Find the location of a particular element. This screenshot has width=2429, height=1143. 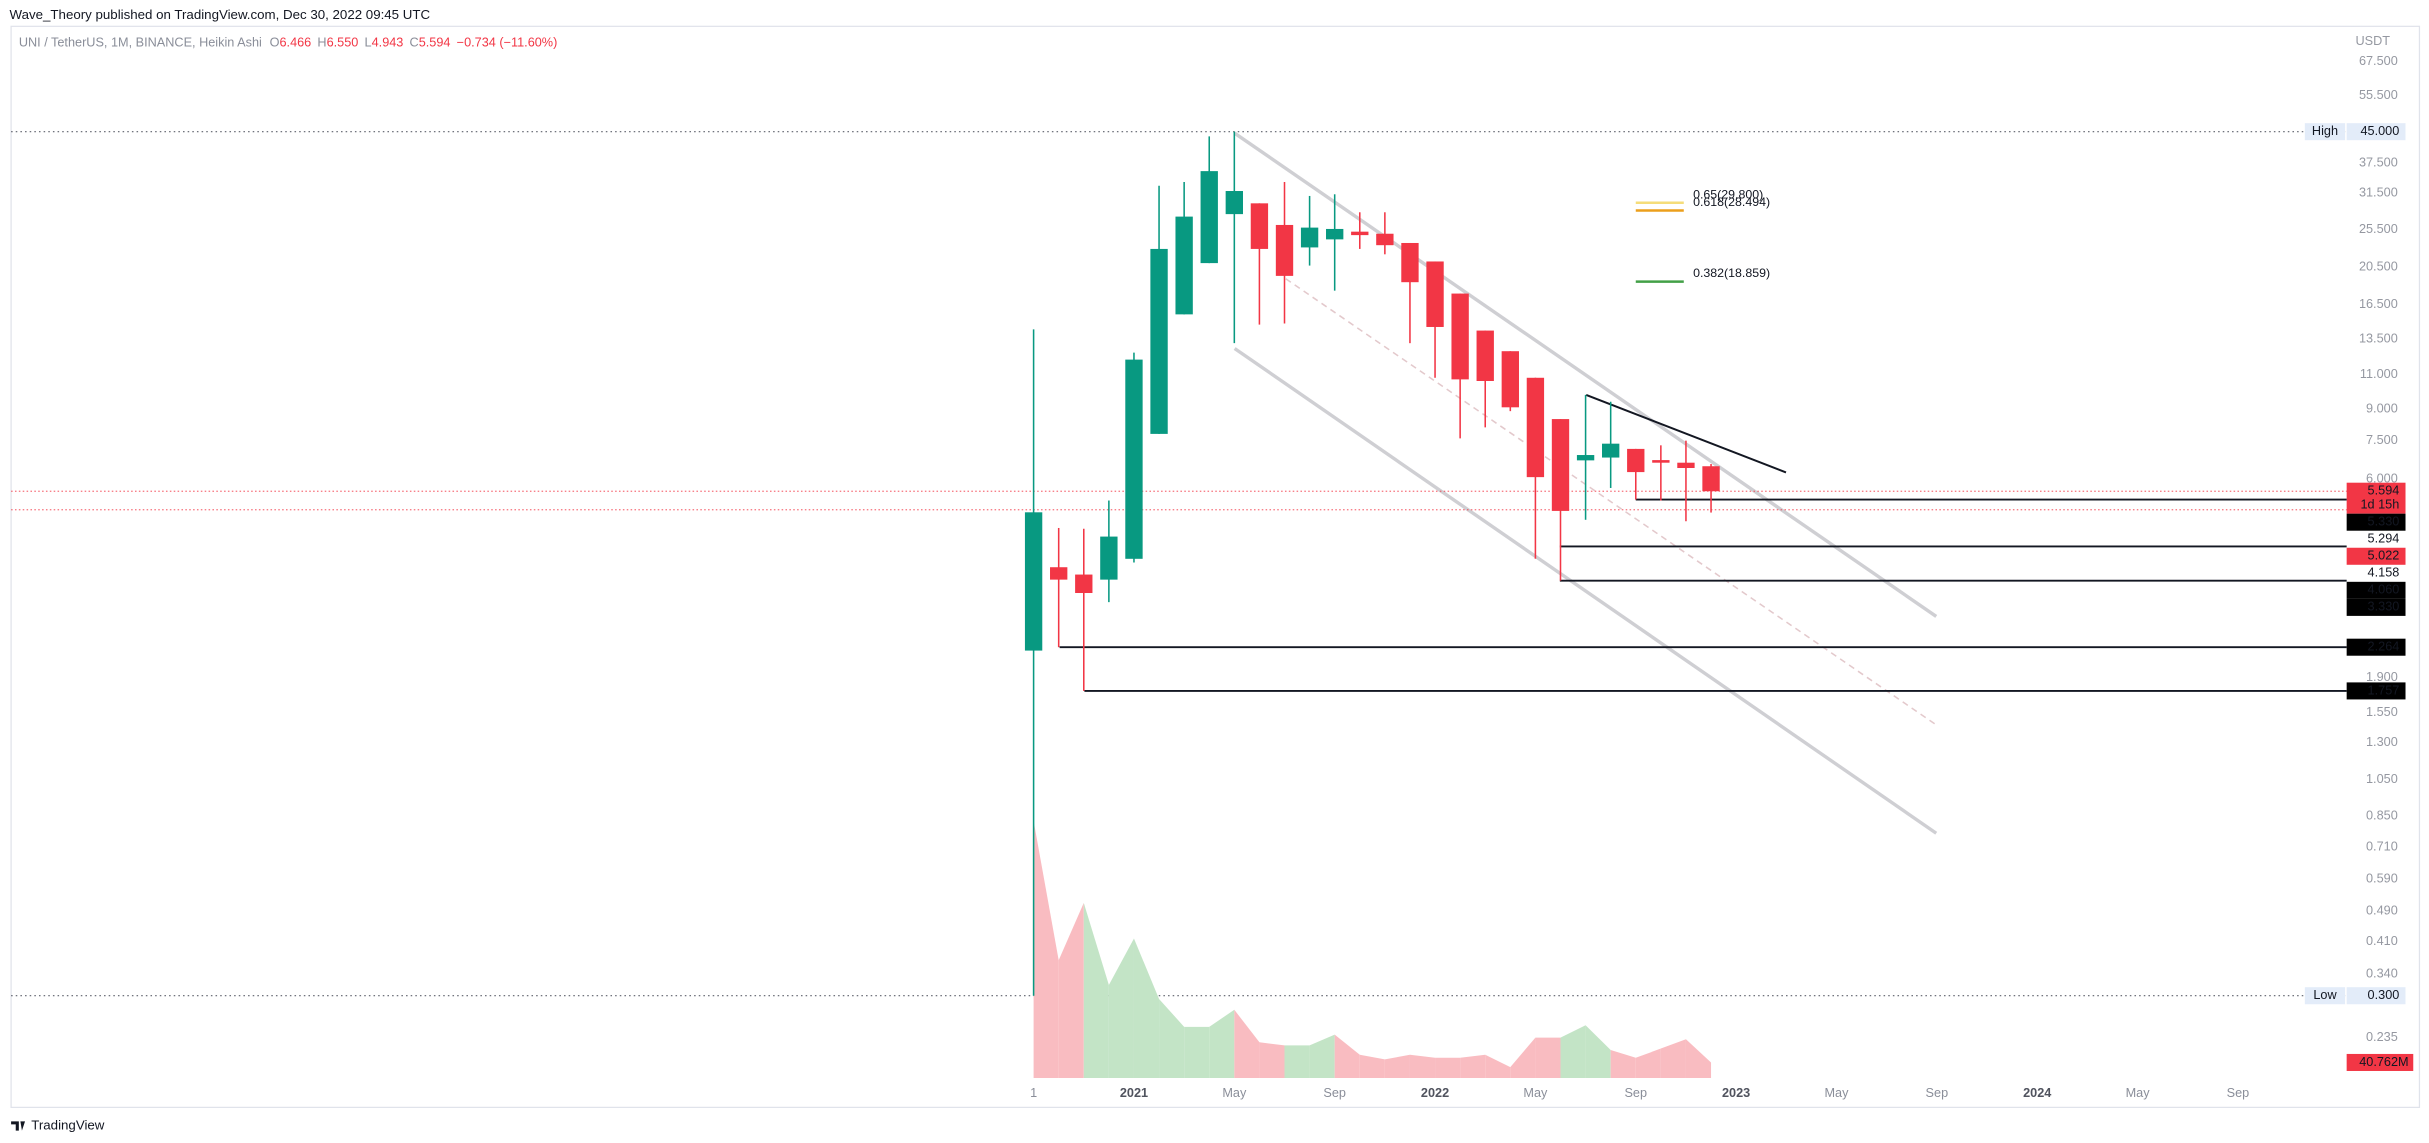

y-tick-label: 0.850 is located at coordinates (2382, 815).